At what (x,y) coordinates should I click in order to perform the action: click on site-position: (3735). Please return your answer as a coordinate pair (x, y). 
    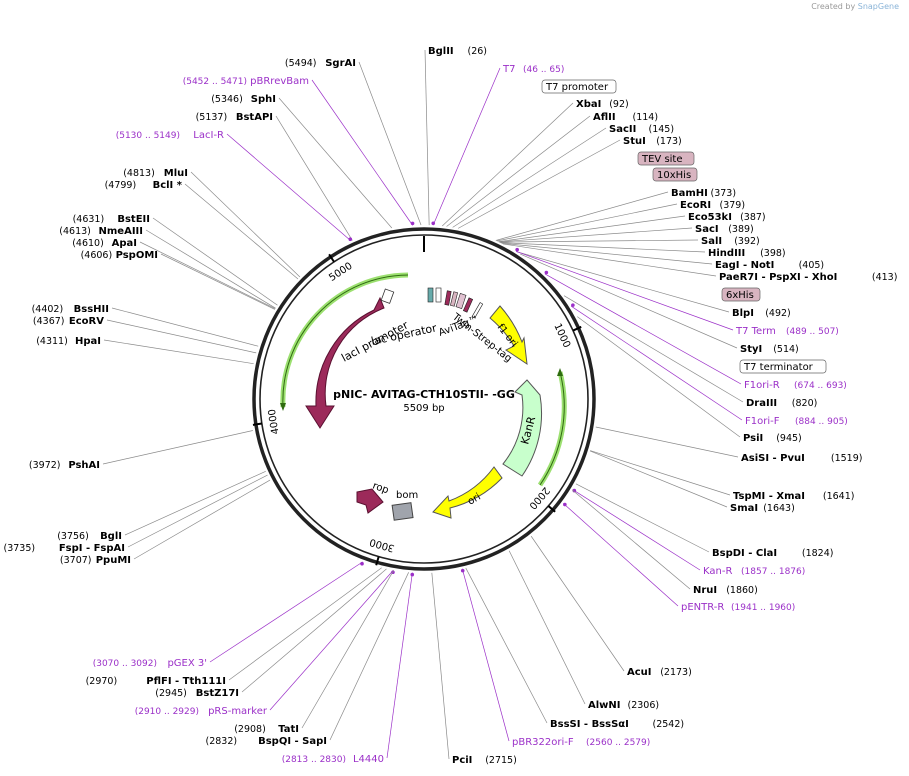
    Looking at the image, I should click on (20, 548).